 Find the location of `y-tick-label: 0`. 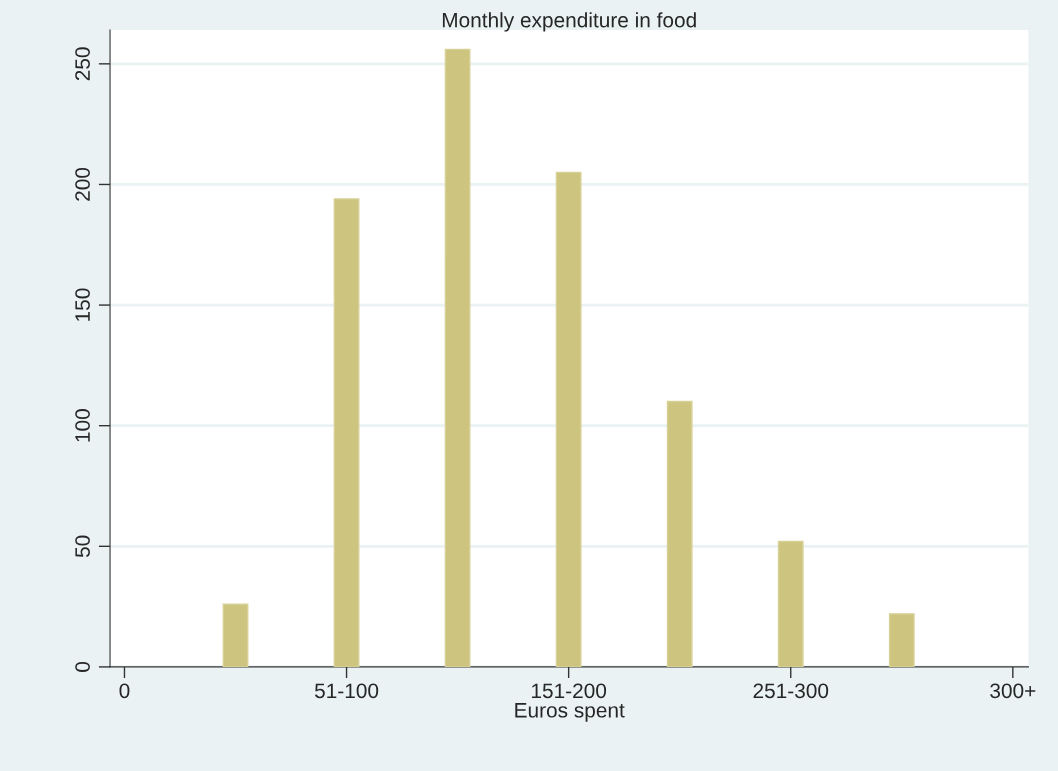

y-tick-label: 0 is located at coordinates (82, 666).